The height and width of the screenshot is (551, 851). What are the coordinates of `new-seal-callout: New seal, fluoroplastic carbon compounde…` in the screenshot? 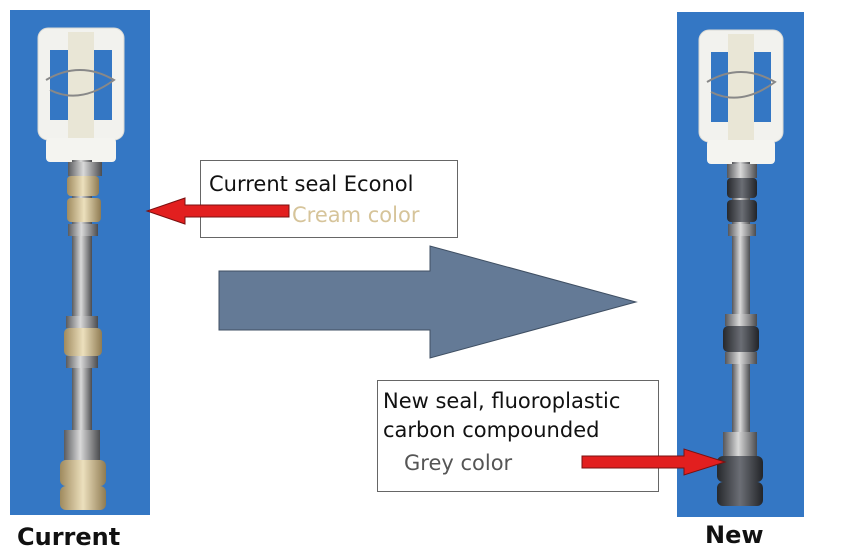 It's located at (518, 436).